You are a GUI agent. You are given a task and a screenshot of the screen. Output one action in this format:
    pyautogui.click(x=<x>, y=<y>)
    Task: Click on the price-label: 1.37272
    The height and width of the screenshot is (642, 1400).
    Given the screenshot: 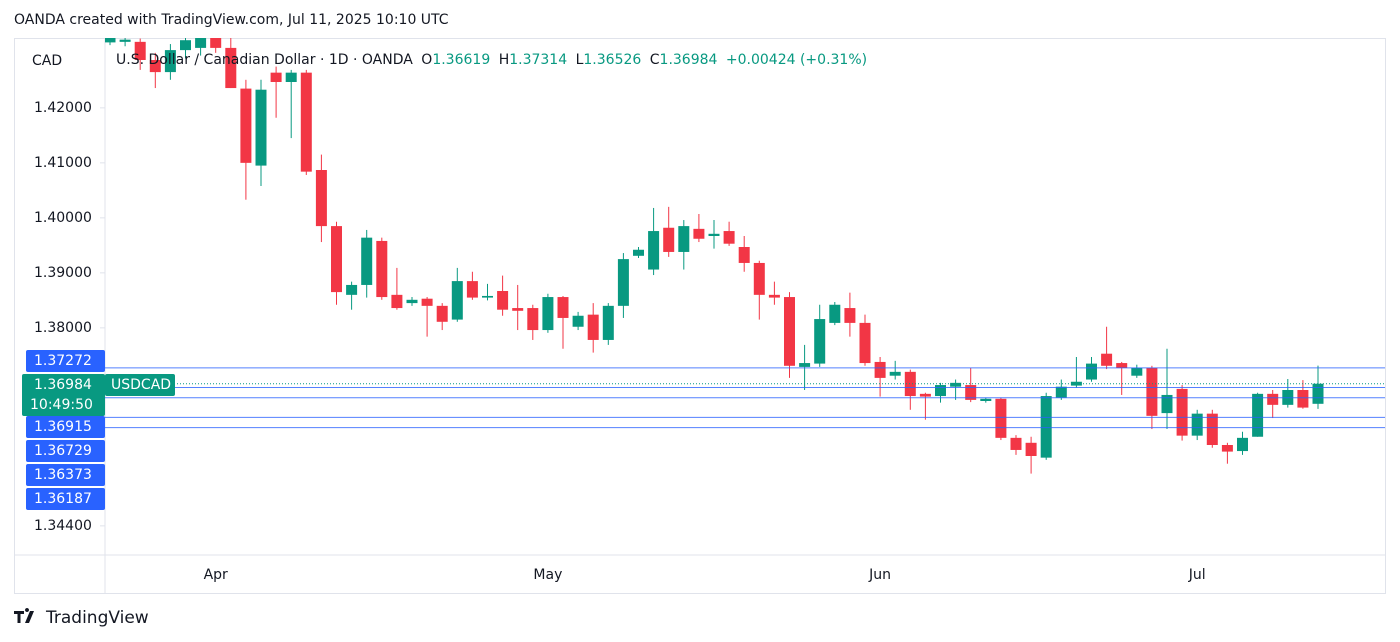 What is the action you would take?
    pyautogui.click(x=63, y=361)
    